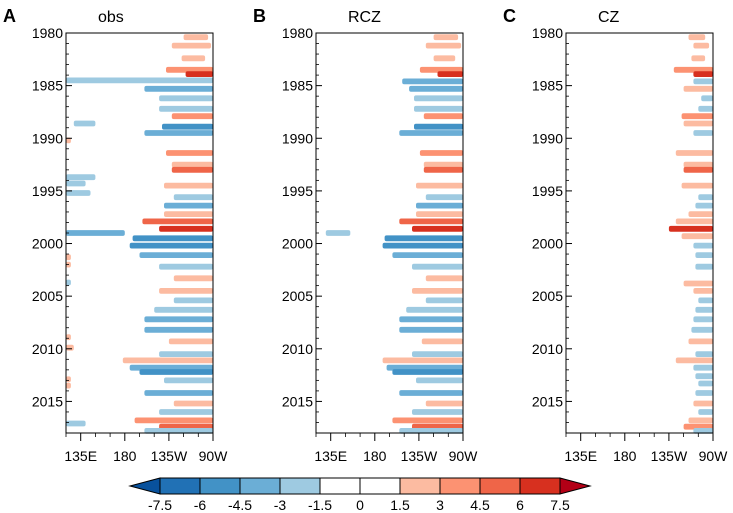 The image size is (733, 513). What do you see at coordinates (280, 505) in the screenshot?
I see `colorbar-label: -3` at bounding box center [280, 505].